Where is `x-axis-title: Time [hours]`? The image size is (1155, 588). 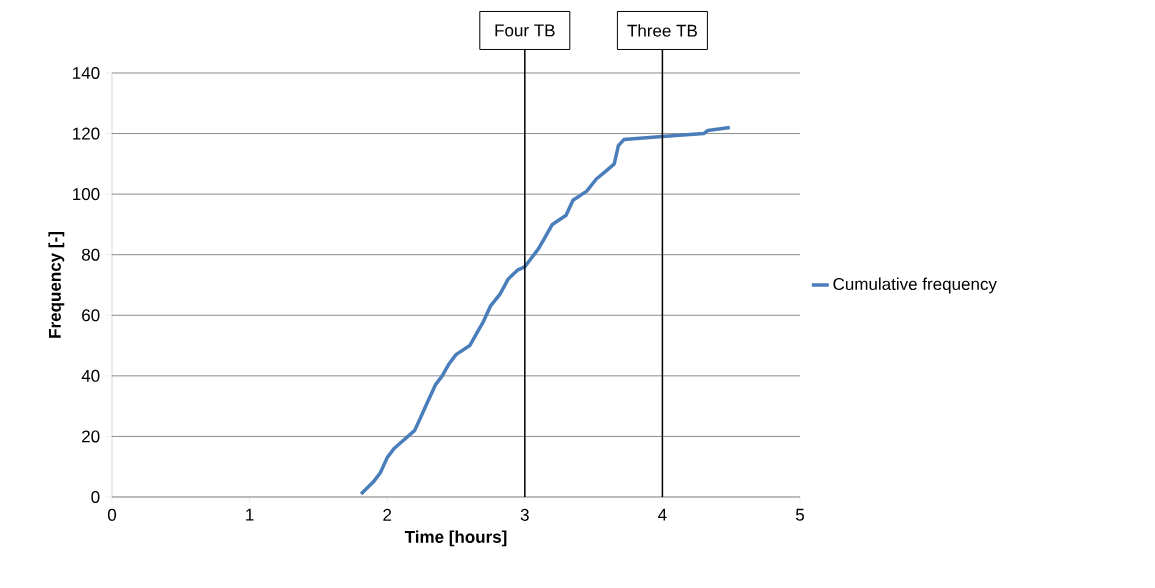
x-axis-title: Time [hours] is located at coordinates (455, 538).